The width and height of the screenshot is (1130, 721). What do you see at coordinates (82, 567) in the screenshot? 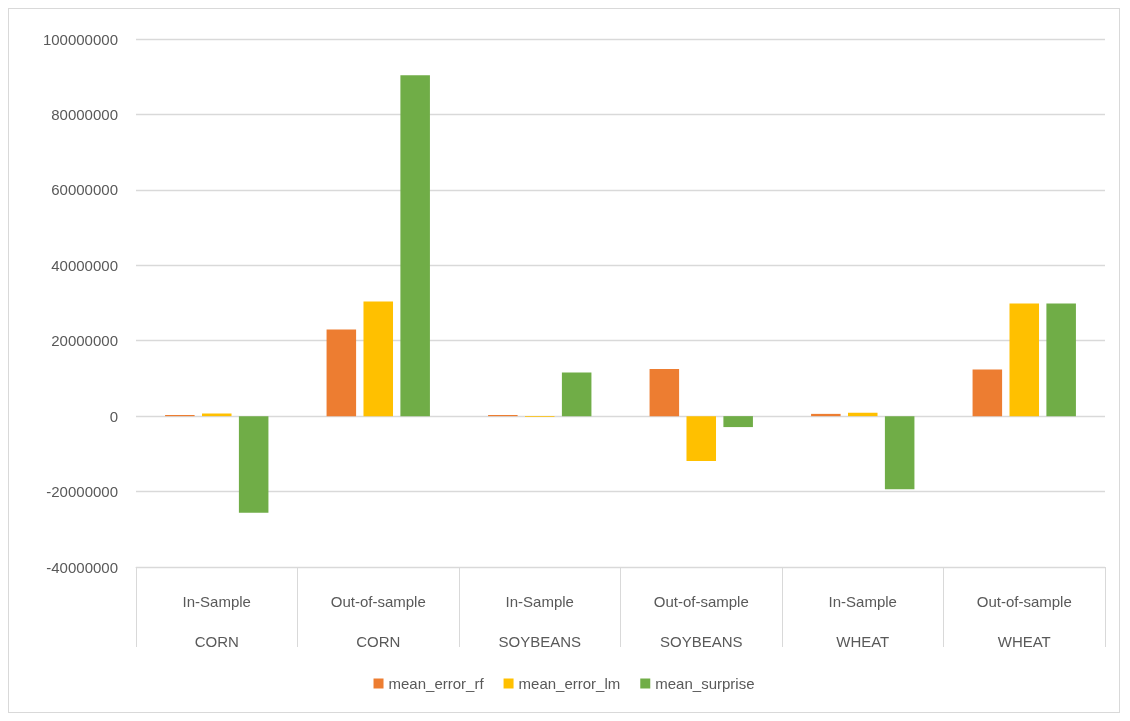
I see `y-tick-label: -40000000` at bounding box center [82, 567].